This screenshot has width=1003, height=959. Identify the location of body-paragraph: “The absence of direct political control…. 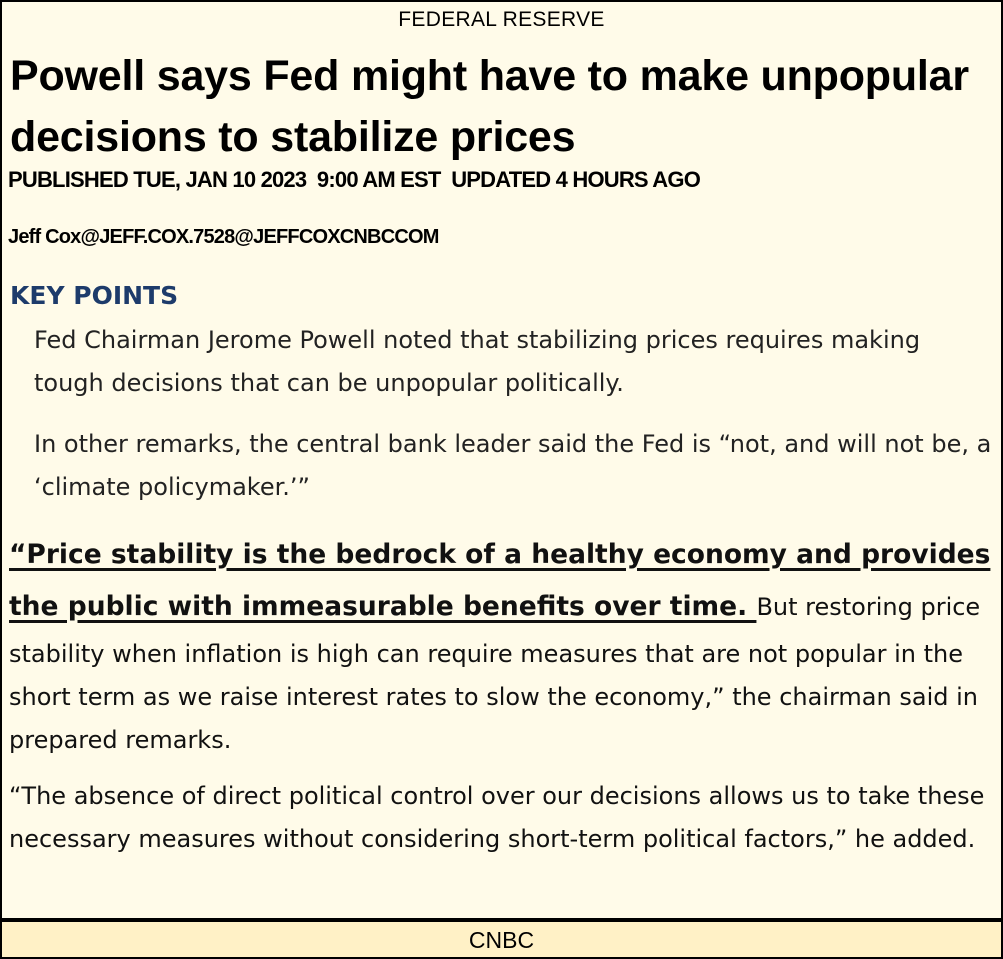
(497, 817).